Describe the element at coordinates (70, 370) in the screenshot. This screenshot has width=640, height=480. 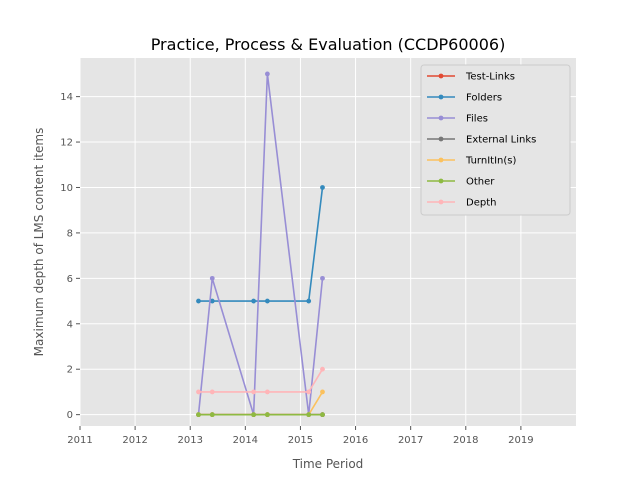
I see `y-tick-label: 2` at that location.